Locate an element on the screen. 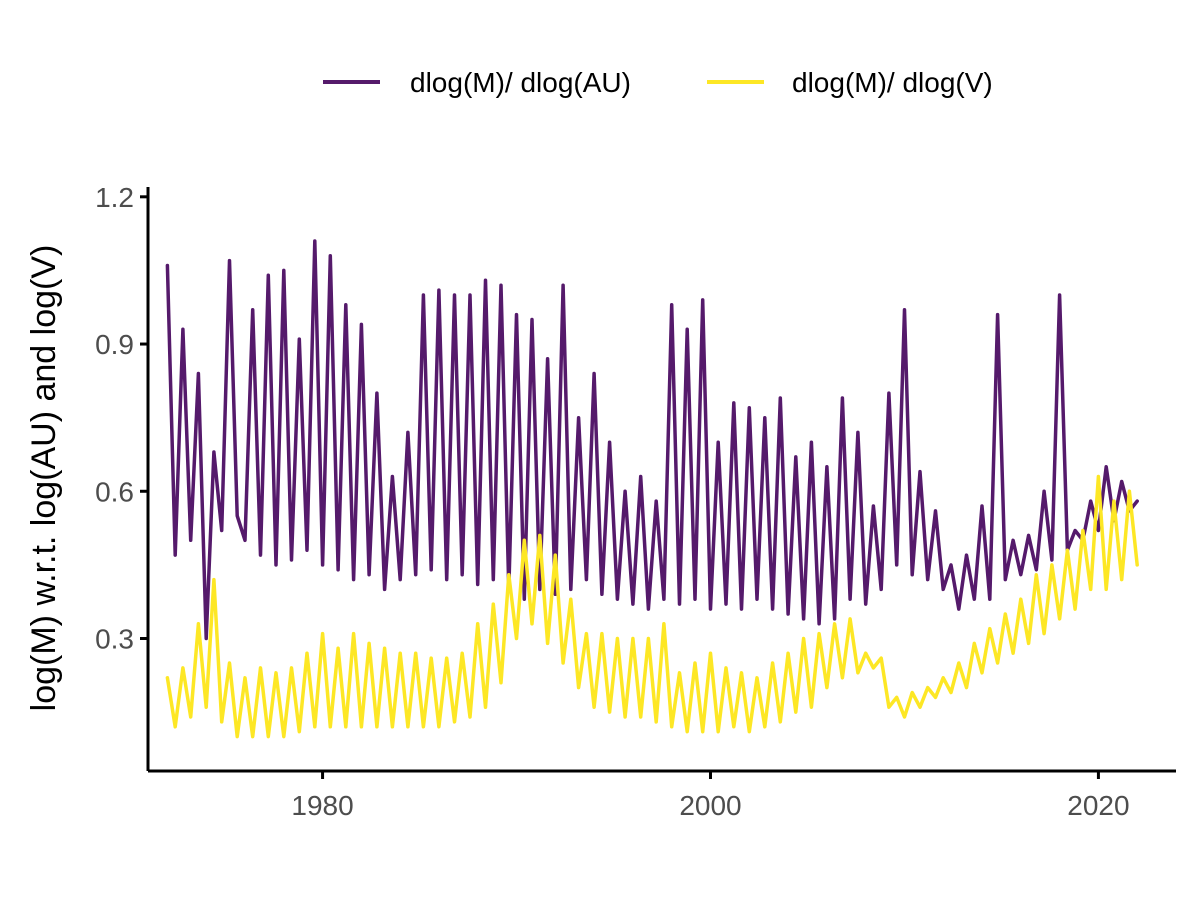 The image size is (1200, 900). y-axis-title: log(M) w.r.t. log(AU) and log(V) is located at coordinates (44, 478).